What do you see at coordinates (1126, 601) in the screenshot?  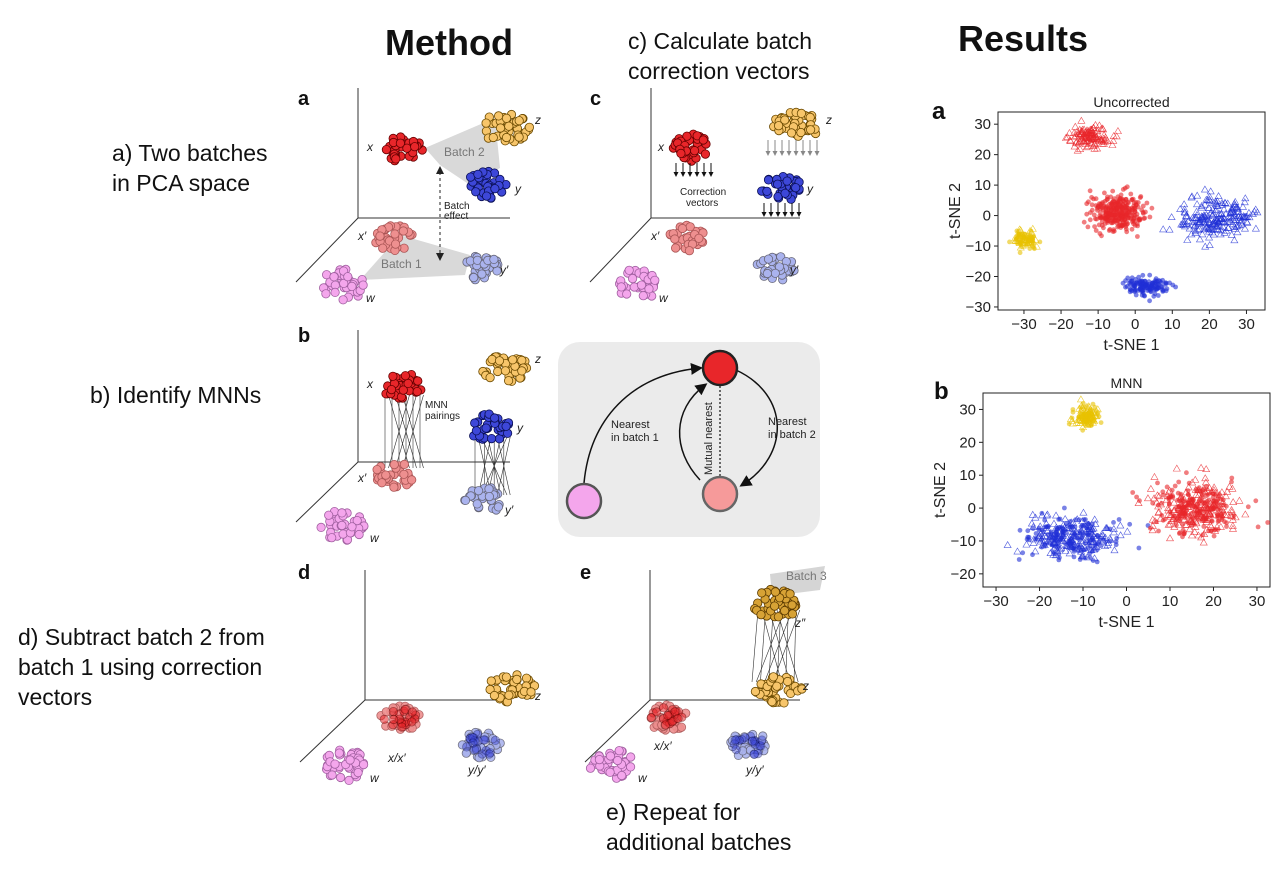 I see `x-tick-label: 0` at bounding box center [1126, 601].